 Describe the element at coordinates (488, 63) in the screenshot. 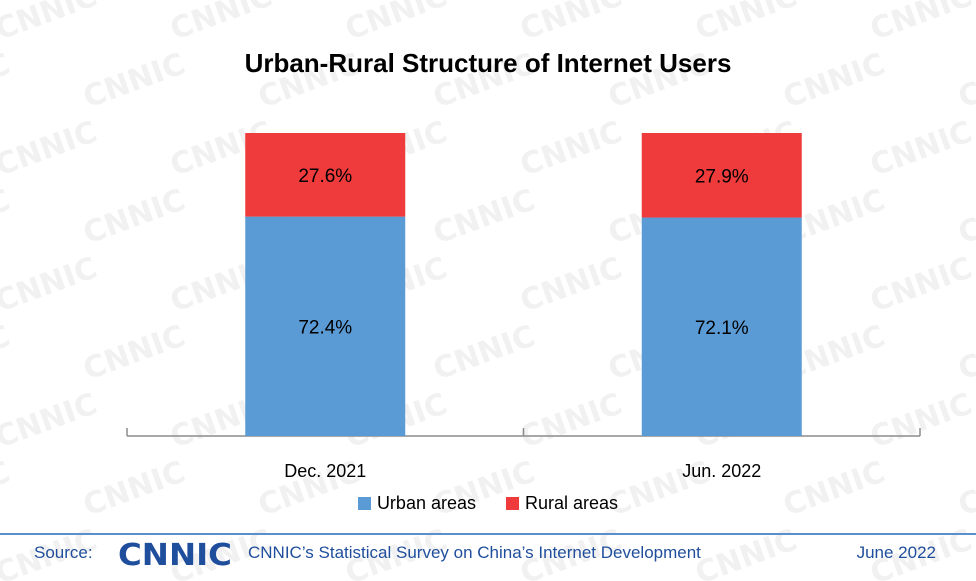

I see `chart-title: Urban-Rural Structure of Internet Users` at that location.